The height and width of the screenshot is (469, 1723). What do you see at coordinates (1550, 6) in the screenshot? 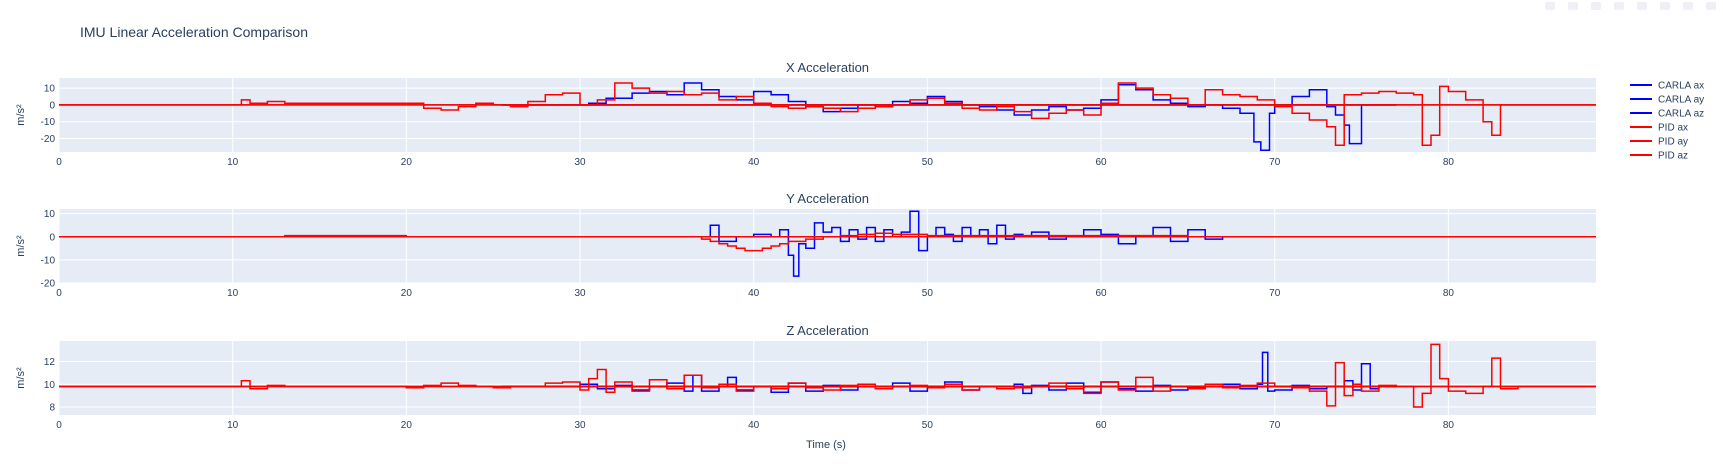
I see `camera-icon` at bounding box center [1550, 6].